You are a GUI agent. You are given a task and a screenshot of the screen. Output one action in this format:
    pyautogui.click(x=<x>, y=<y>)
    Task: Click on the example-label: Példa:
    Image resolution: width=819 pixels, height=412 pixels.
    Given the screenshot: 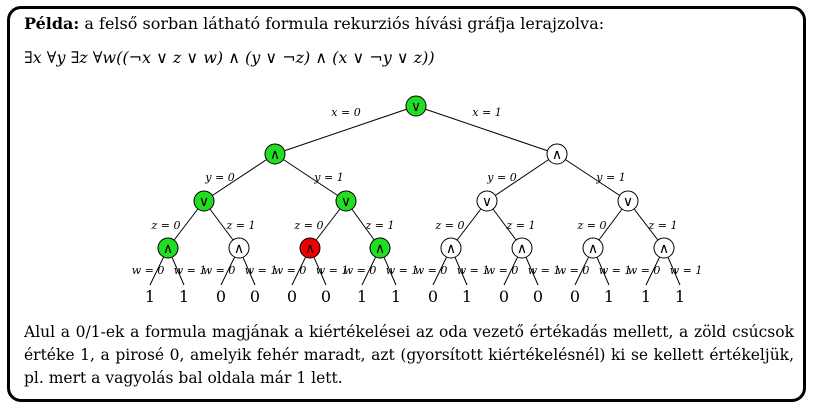 What is the action you would take?
    pyautogui.click(x=52, y=23)
    